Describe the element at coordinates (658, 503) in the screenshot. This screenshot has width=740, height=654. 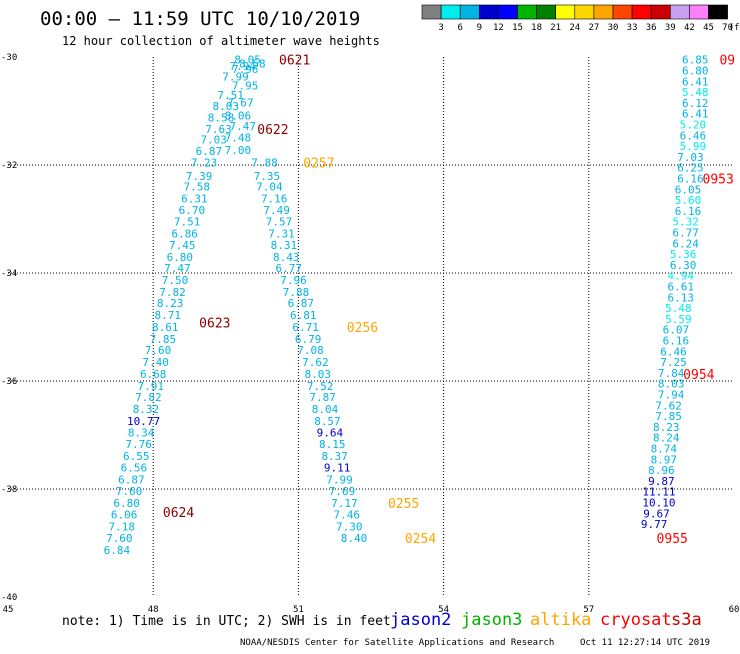
I see `swh-value-label: 10.10` at that location.